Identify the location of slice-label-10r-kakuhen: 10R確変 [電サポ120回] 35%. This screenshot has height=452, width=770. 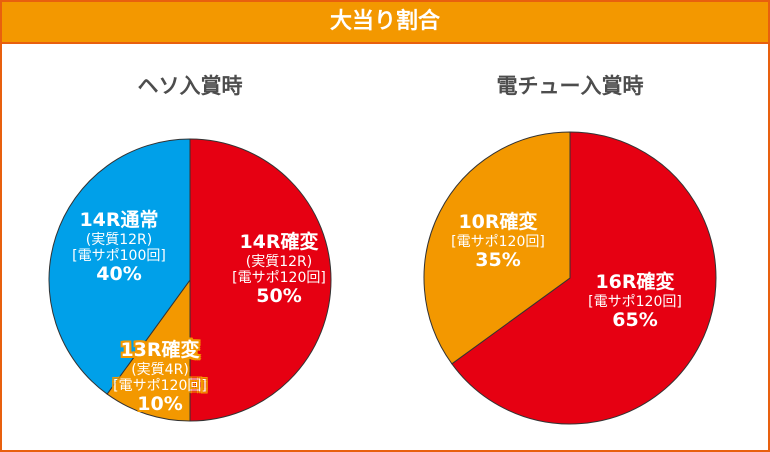
(498, 241).